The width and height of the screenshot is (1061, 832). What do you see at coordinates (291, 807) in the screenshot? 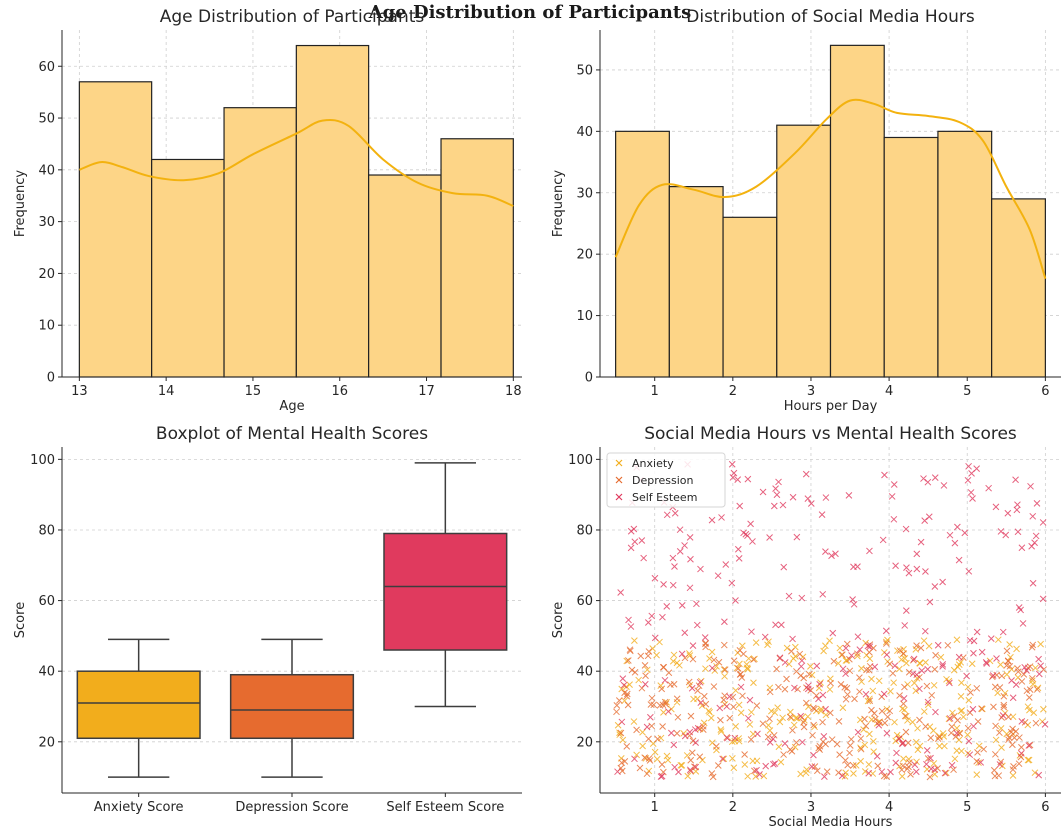
I see `category-label: Depression Score` at bounding box center [291, 807].